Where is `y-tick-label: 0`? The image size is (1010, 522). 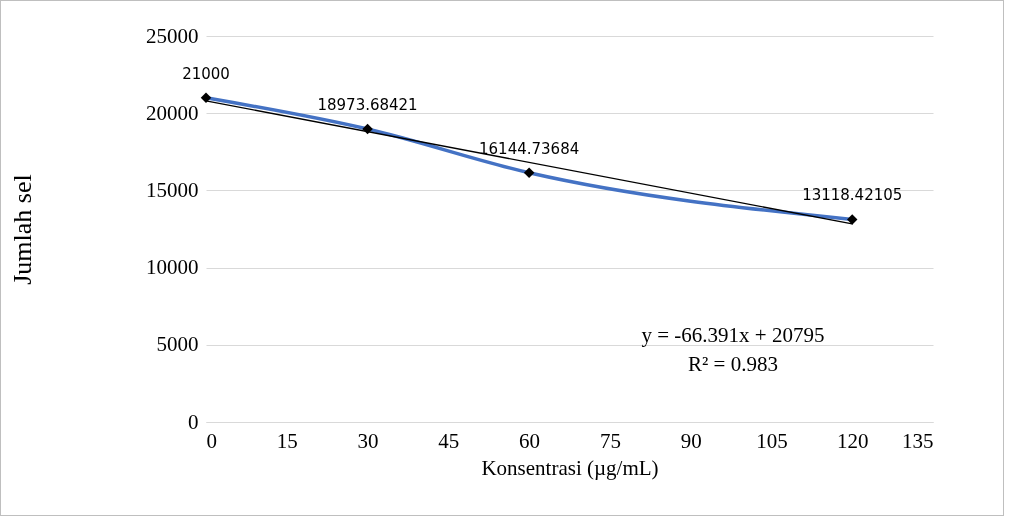 y-tick-label: 0 is located at coordinates (193, 421).